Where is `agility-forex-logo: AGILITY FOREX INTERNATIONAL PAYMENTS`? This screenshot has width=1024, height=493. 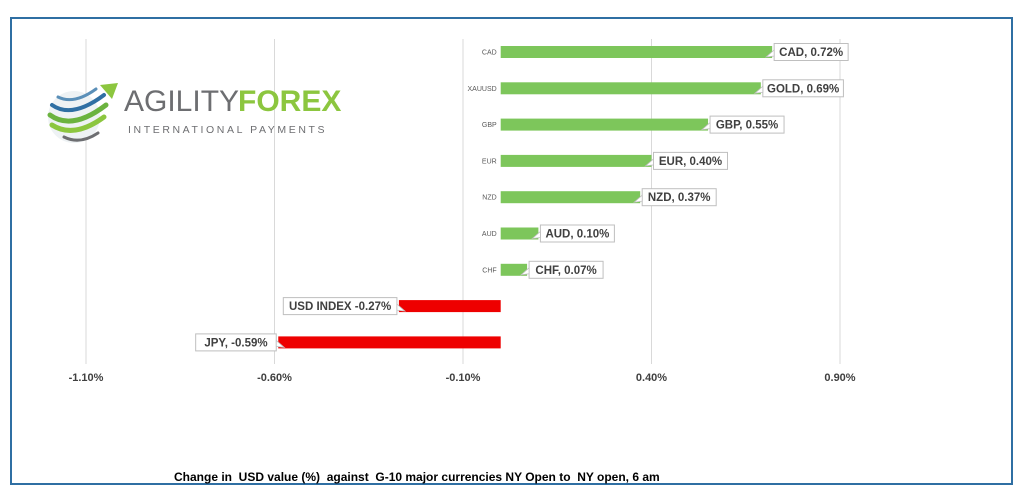
agility-forex-logo: AGILITY FOREX INTERNATIONAL PAYMENTS is located at coordinates (191, 117).